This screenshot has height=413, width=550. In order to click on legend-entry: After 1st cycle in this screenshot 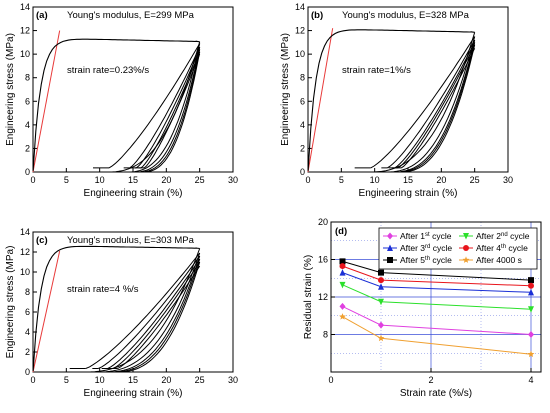, I will do `click(426, 236)`.